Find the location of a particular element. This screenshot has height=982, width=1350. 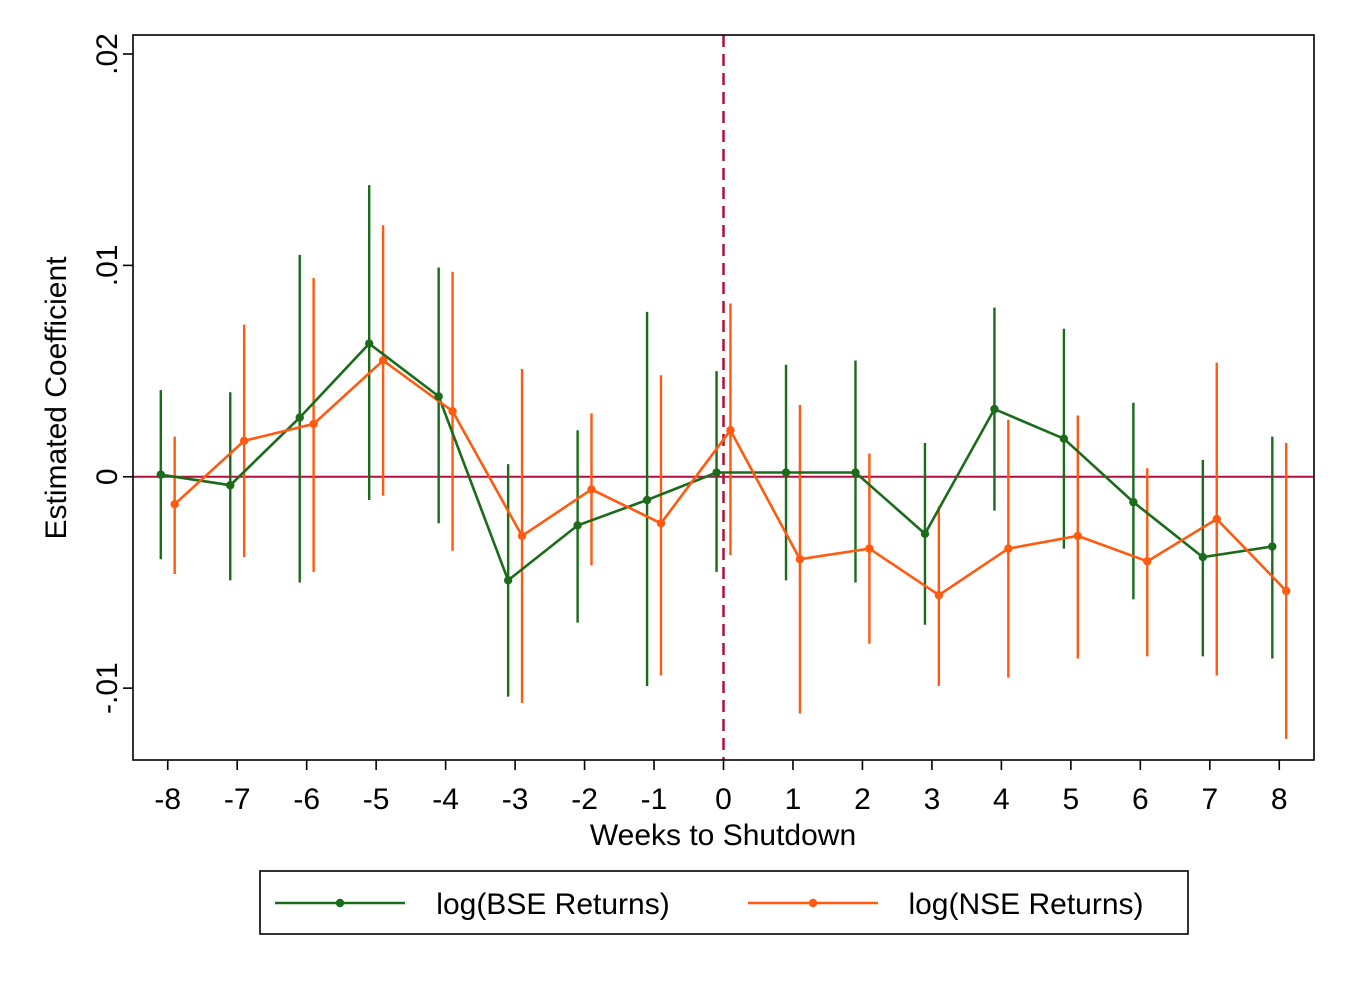

legend-label: log(NSE Returns) is located at coordinates (1025, 904).